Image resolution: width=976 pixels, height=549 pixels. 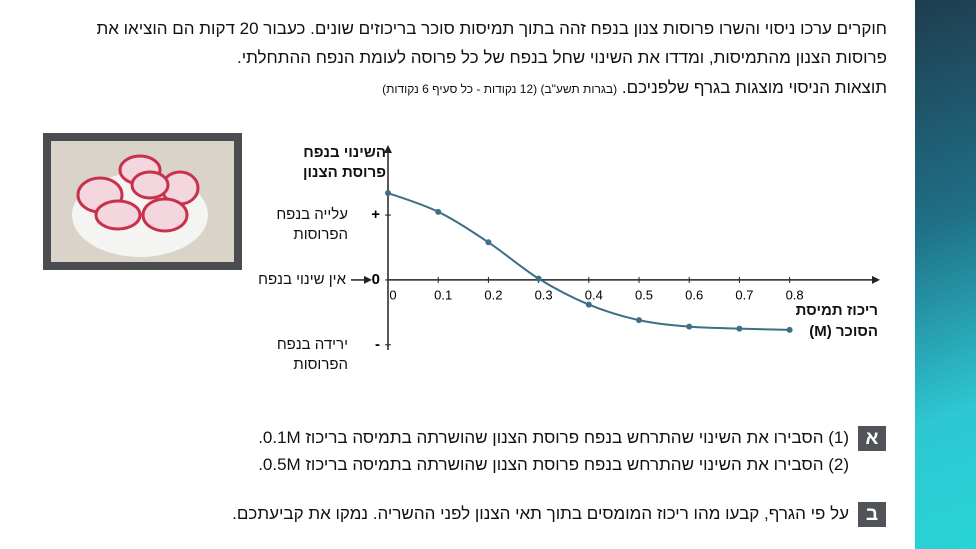 I want to click on x-tick-label: 0.4, so click(x=594, y=294).